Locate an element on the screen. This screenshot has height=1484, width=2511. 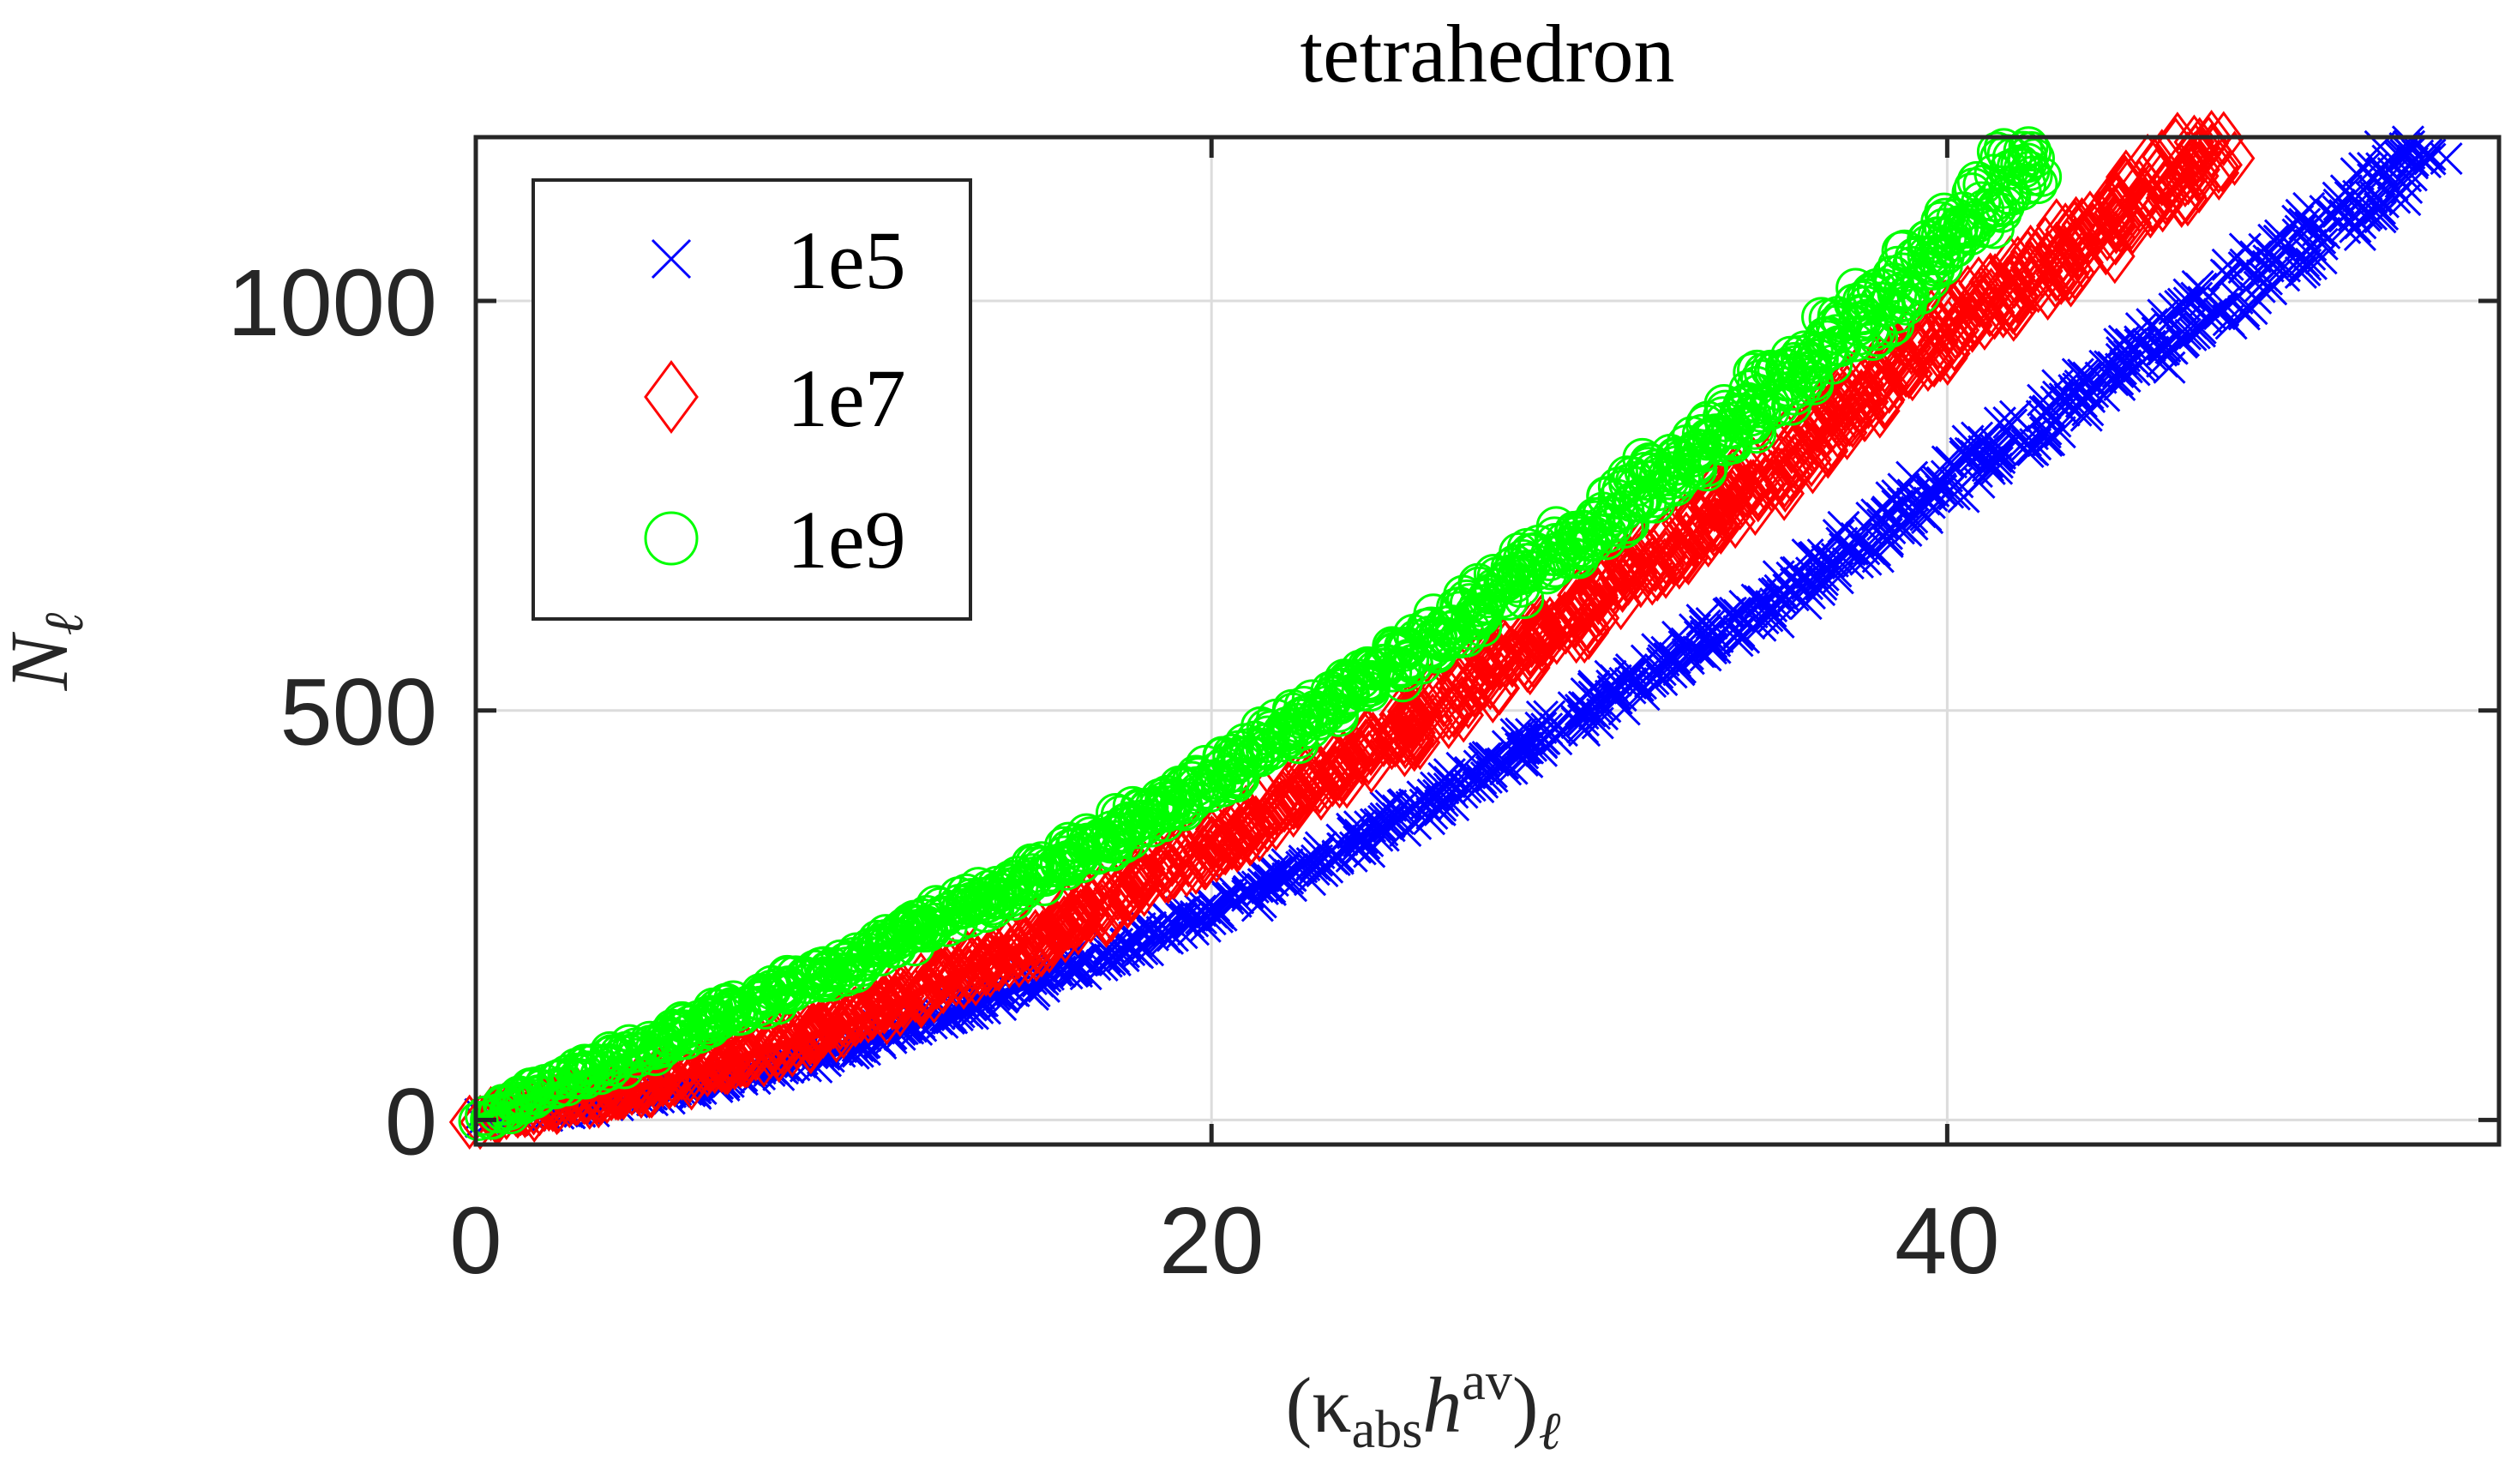
x-label-sup: av is located at coordinates (1487, 1382).